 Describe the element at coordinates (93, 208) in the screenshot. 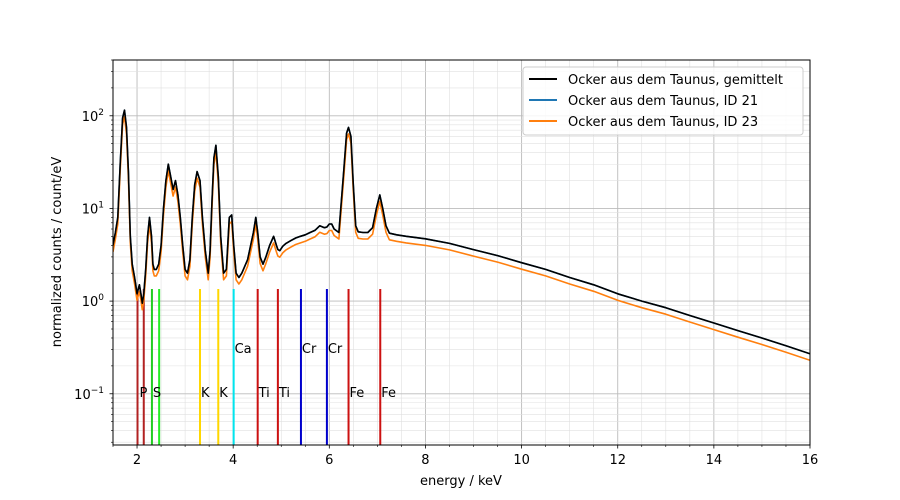

I see `y-tick-label: 10¹` at that location.